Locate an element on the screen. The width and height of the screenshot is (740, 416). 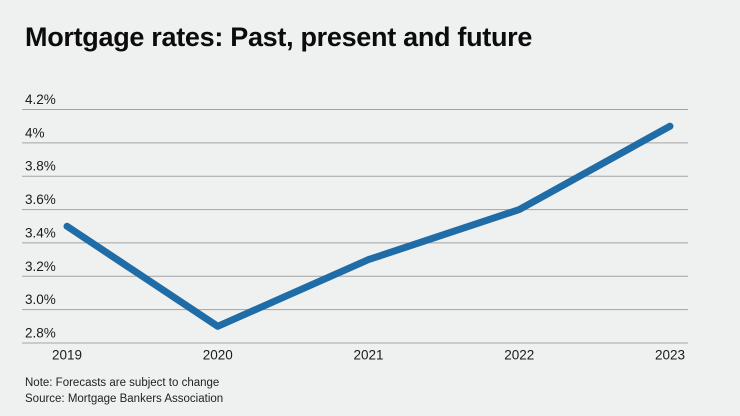
x-tick-label: 2020 is located at coordinates (218, 355).